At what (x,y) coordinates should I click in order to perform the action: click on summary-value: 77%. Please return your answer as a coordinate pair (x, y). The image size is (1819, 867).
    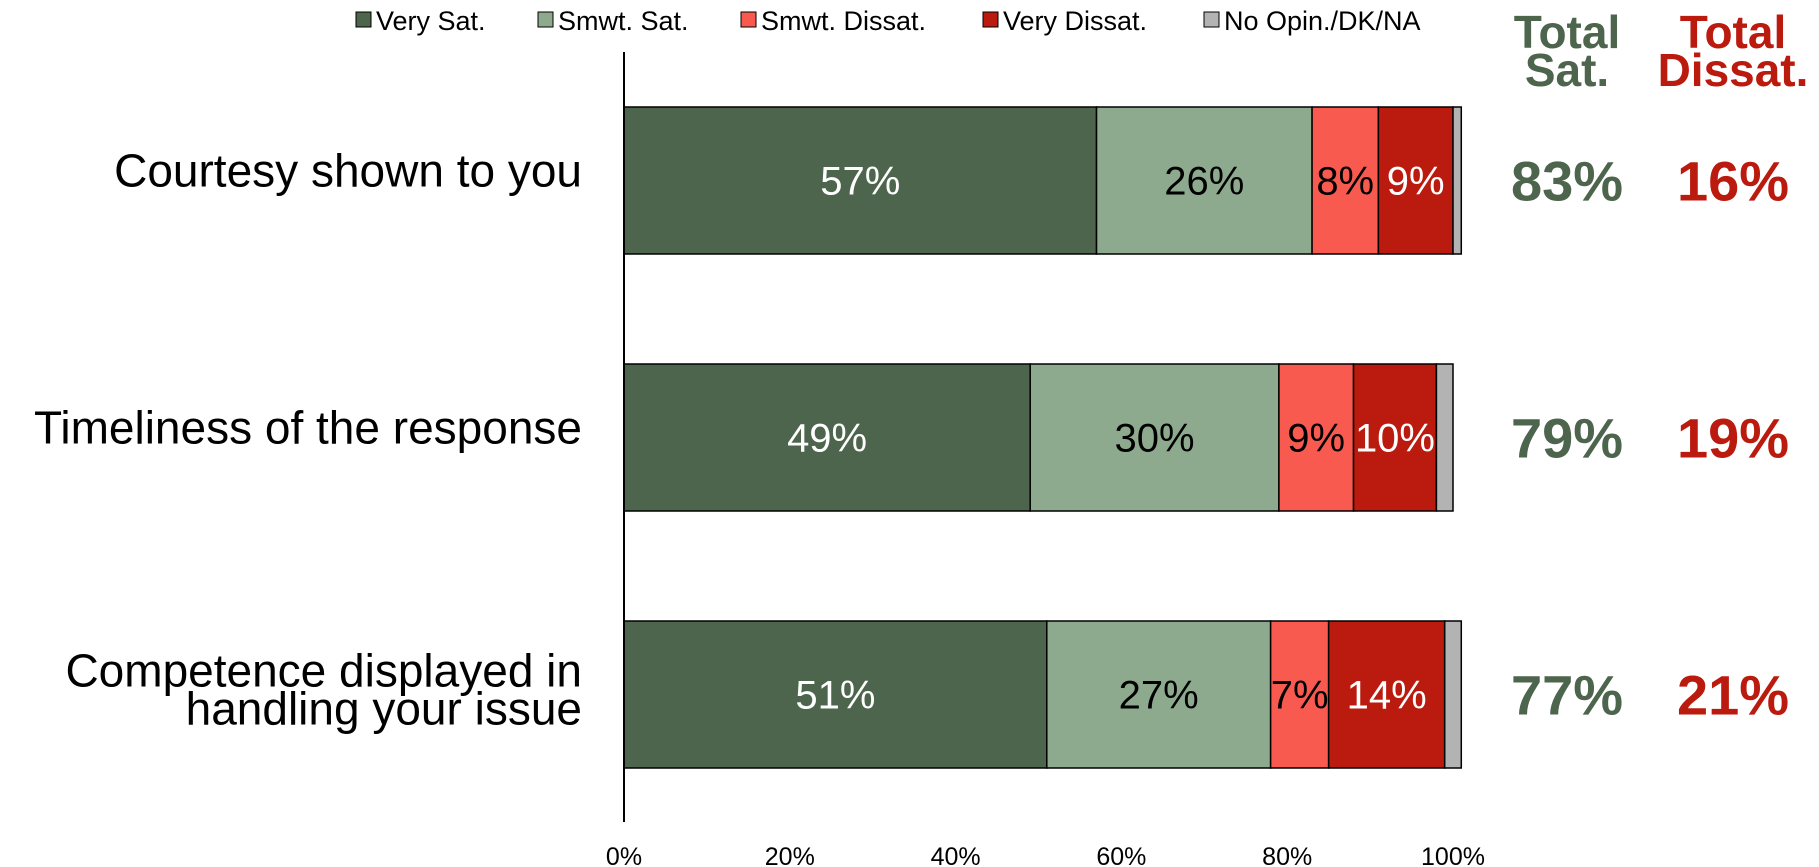
    Looking at the image, I should click on (1567, 695).